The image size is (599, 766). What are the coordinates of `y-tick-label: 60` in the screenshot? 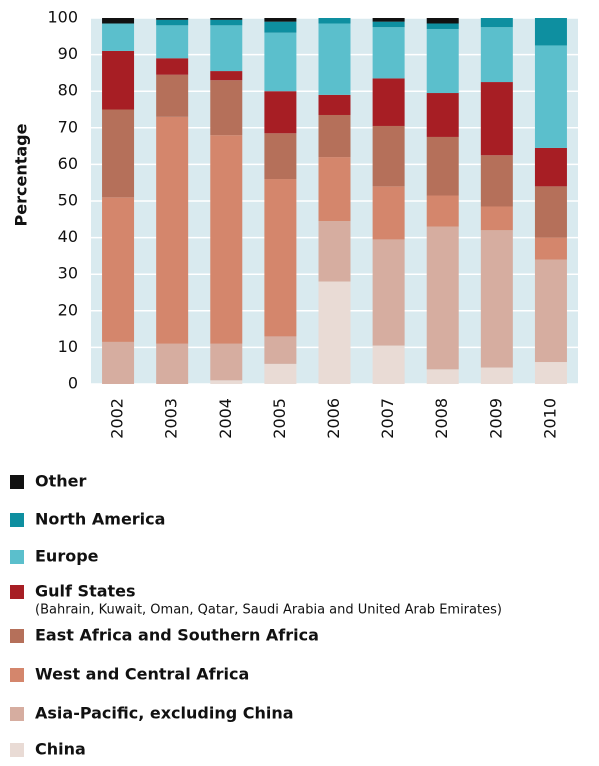 It's located at (68, 163).